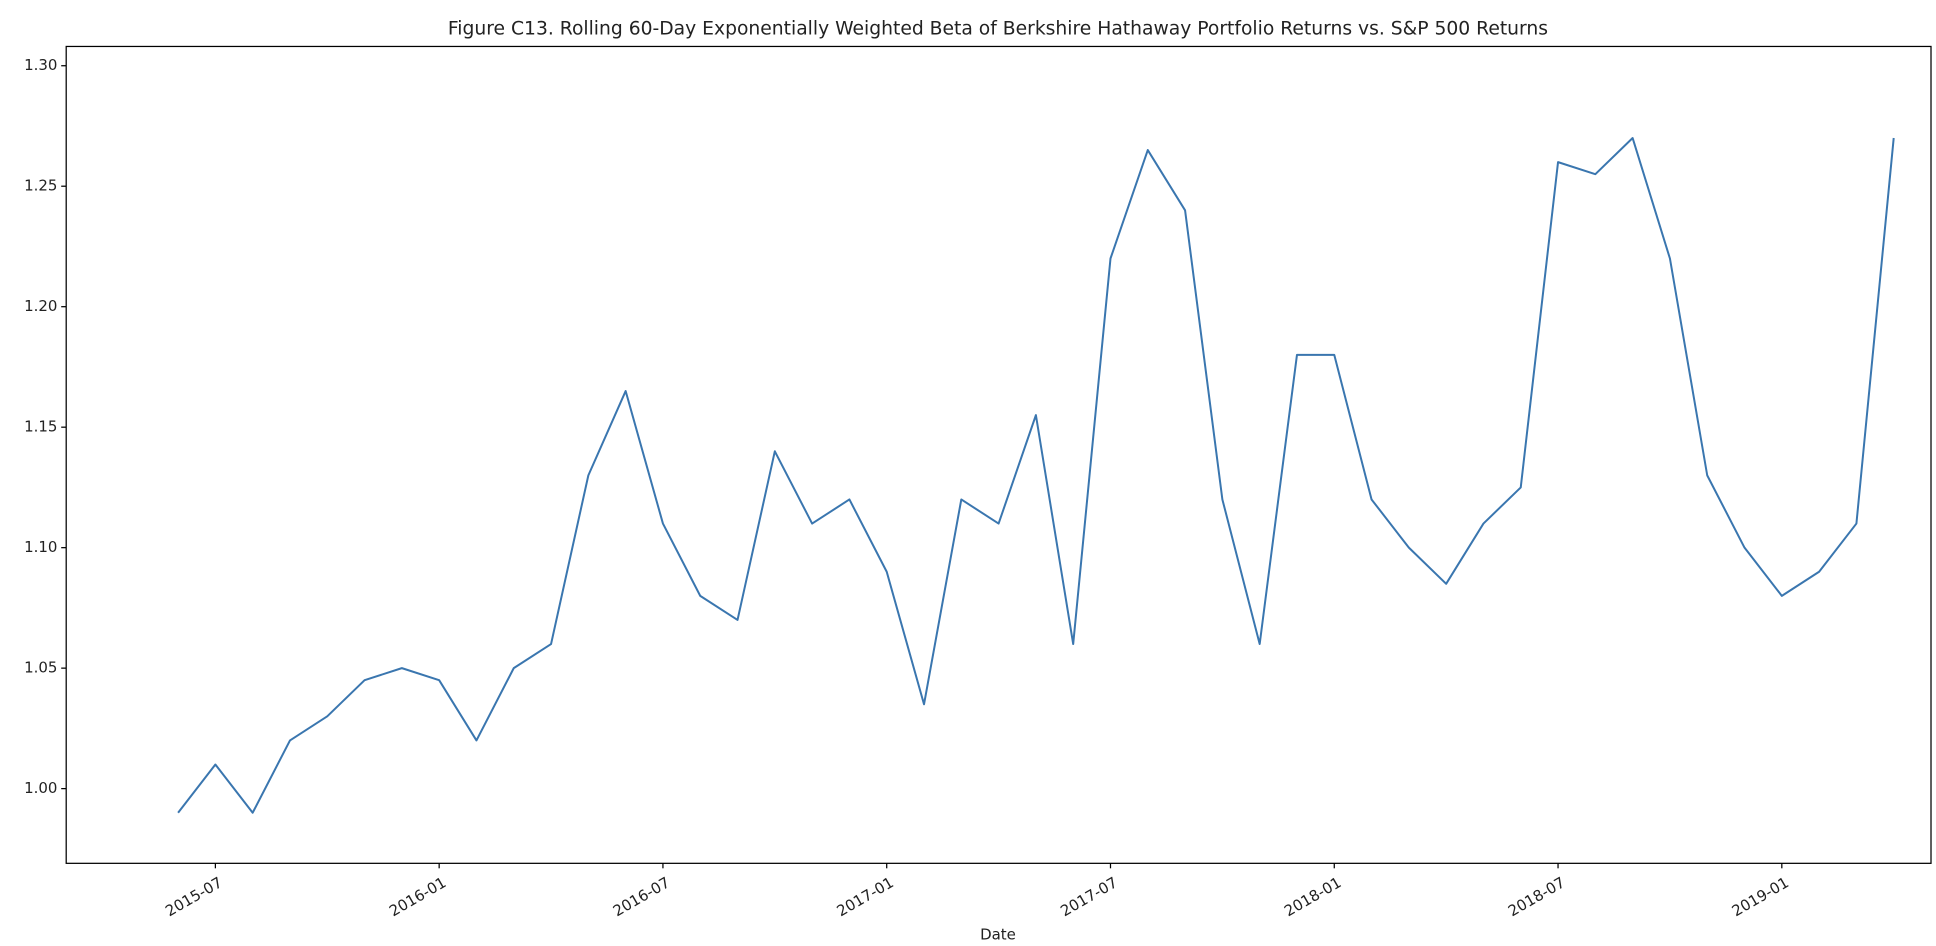 This screenshot has height=946, width=1936. What do you see at coordinates (1536, 896) in the screenshot?
I see `x-tick-label: 2018-07` at bounding box center [1536, 896].